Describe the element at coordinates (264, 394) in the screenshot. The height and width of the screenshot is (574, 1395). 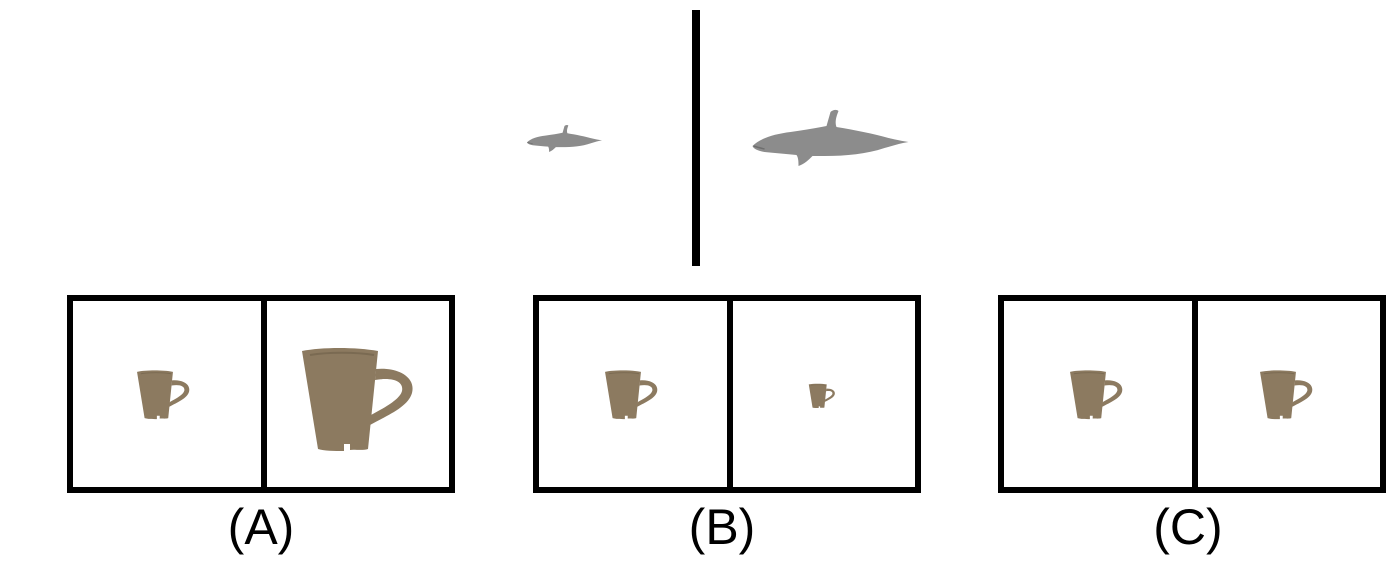
I see `option-a-divider` at that location.